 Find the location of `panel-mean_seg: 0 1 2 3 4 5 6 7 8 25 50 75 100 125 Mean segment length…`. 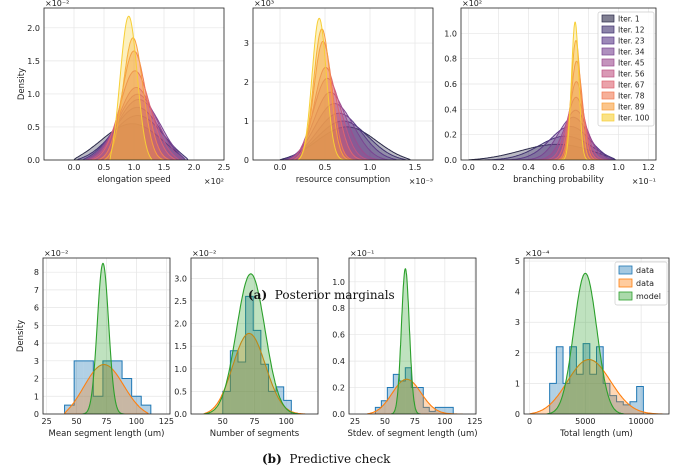

panel-mean_seg: 0 1 2 3 4 5 6 7 8 25 50 75 100 125 Mean segment length… is located at coordinates (95, 344).